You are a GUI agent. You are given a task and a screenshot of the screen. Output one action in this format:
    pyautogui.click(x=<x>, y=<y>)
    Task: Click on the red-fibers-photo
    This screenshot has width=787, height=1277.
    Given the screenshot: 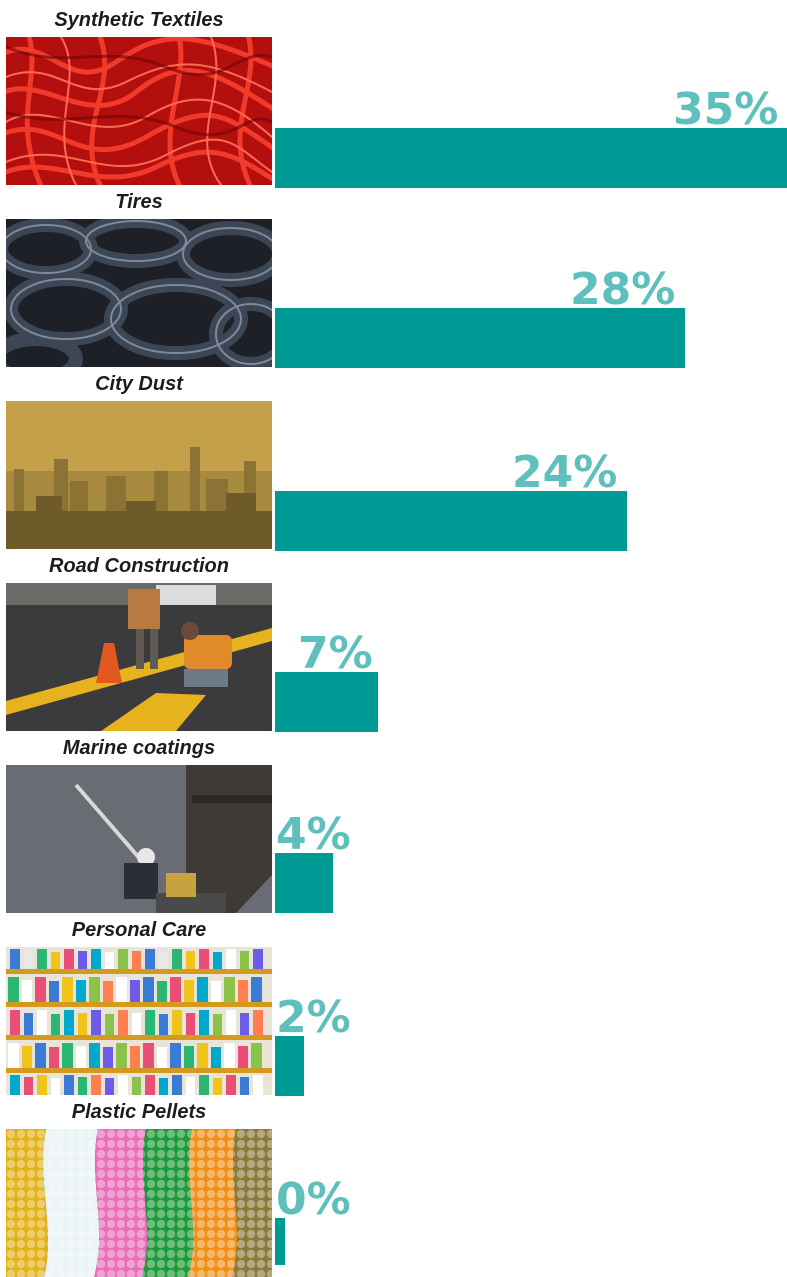 What is the action you would take?
    pyautogui.click(x=139, y=111)
    